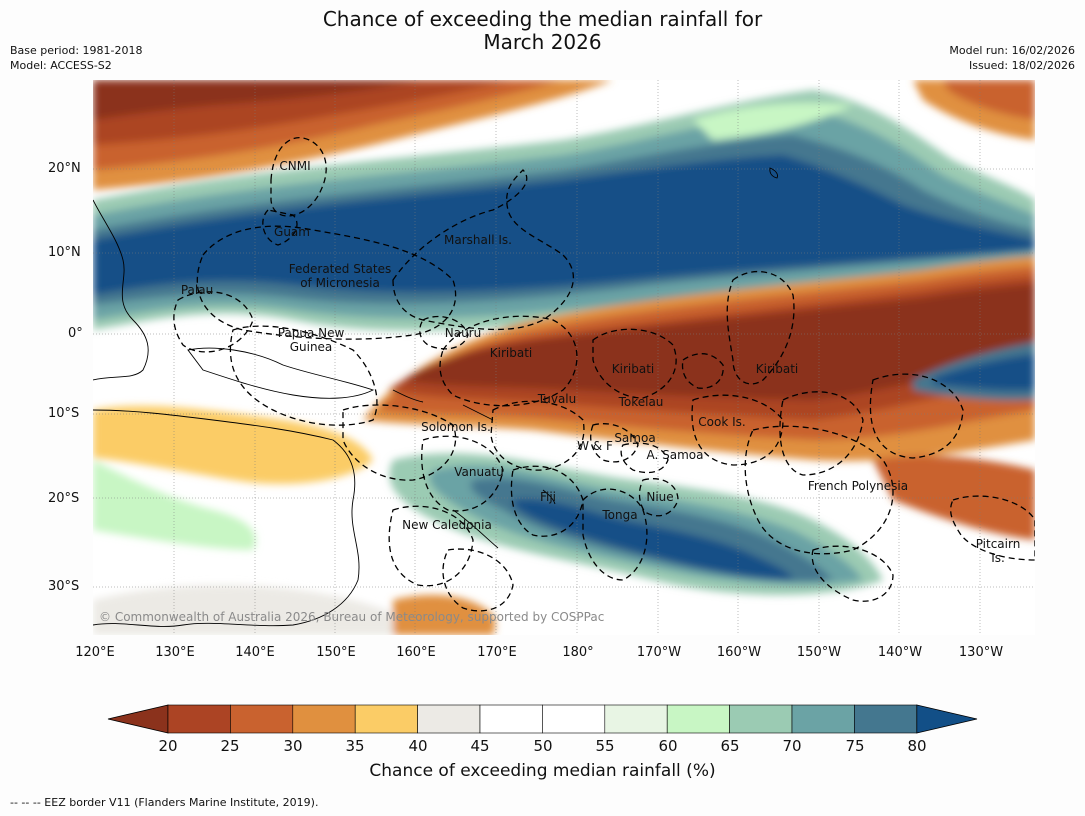 The width and height of the screenshot is (1085, 816). What do you see at coordinates (168, 746) in the screenshot?
I see `colorbar-tick: 20` at bounding box center [168, 746].